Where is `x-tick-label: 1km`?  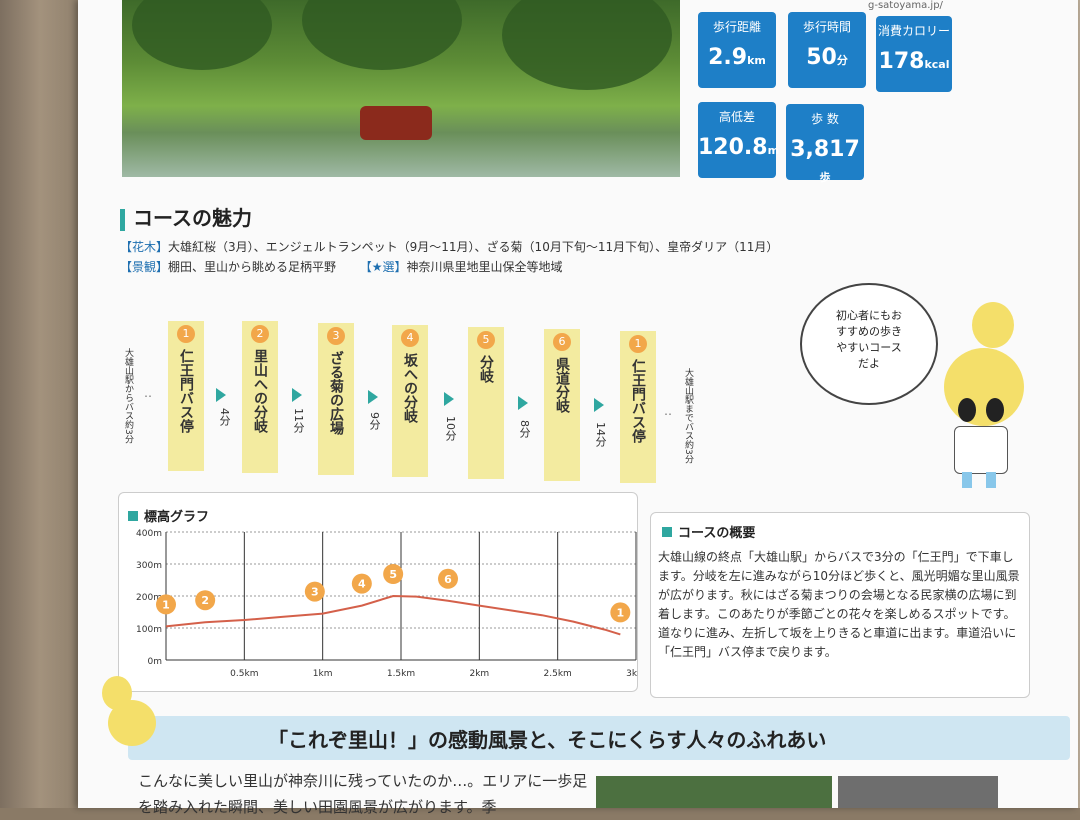 x-tick-label: 1km is located at coordinates (323, 674).